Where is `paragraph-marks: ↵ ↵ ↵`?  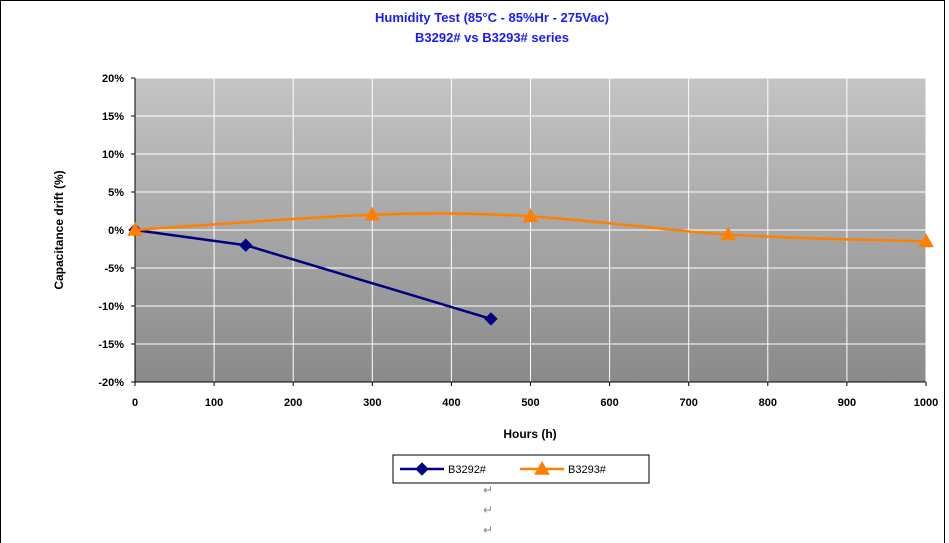 paragraph-marks: ↵ ↵ ↵ is located at coordinates (488, 510).